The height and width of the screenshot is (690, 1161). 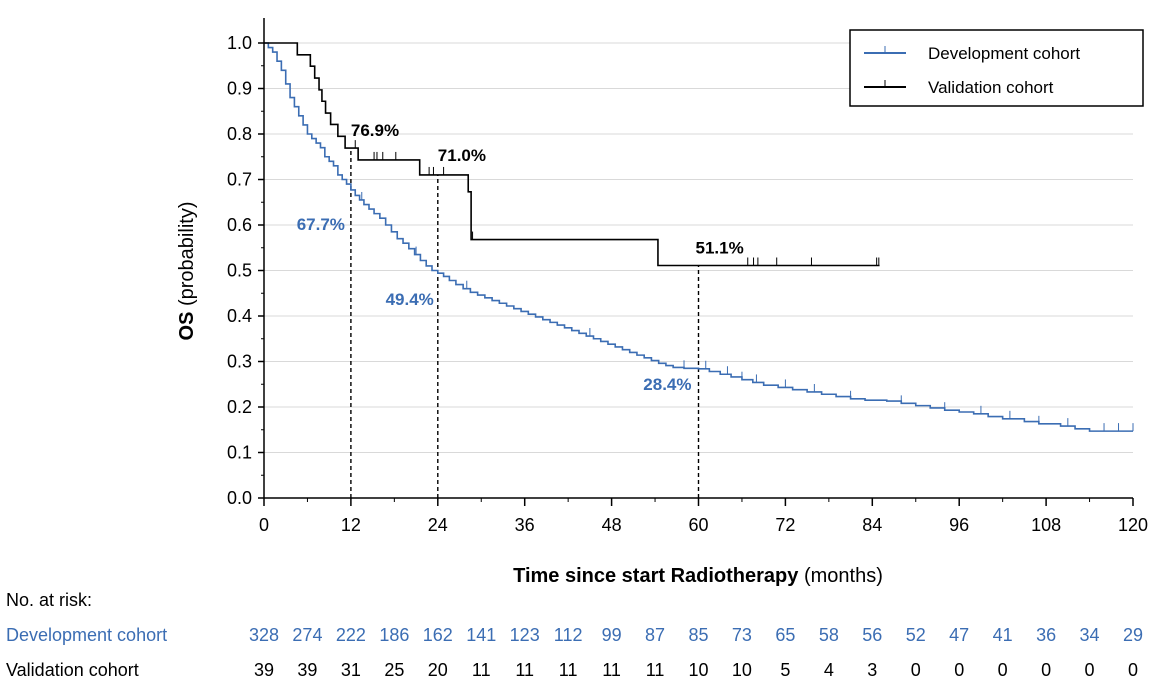 I want to click on x-tick-label: 36, so click(x=525, y=525).